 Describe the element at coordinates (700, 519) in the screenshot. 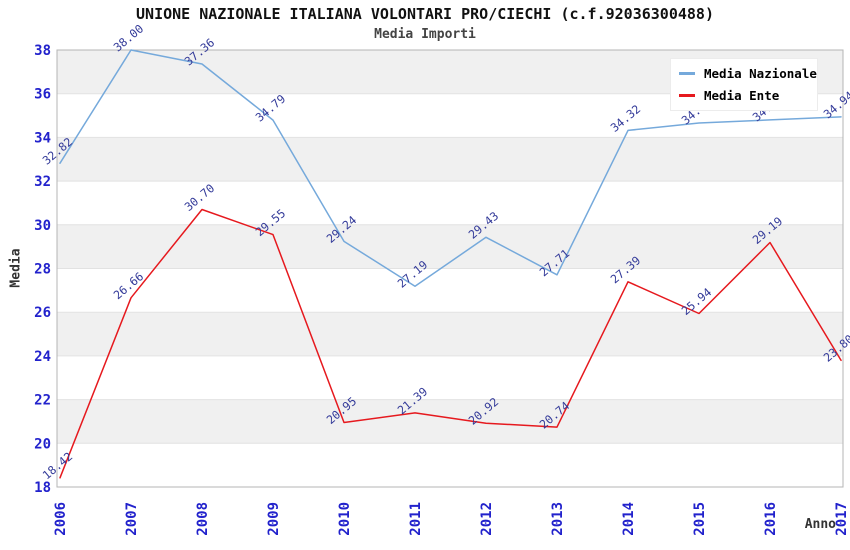

I see `x-tick-label: 2015` at that location.